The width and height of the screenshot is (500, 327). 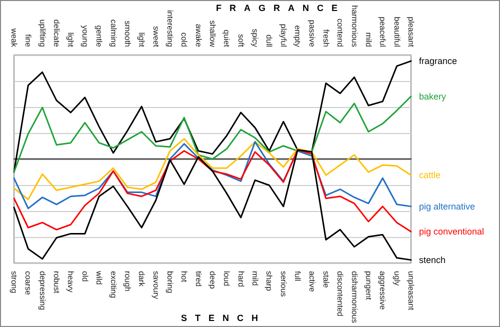 What do you see at coordinates (155, 37) in the screenshot?
I see `text: sweet` at bounding box center [155, 37].